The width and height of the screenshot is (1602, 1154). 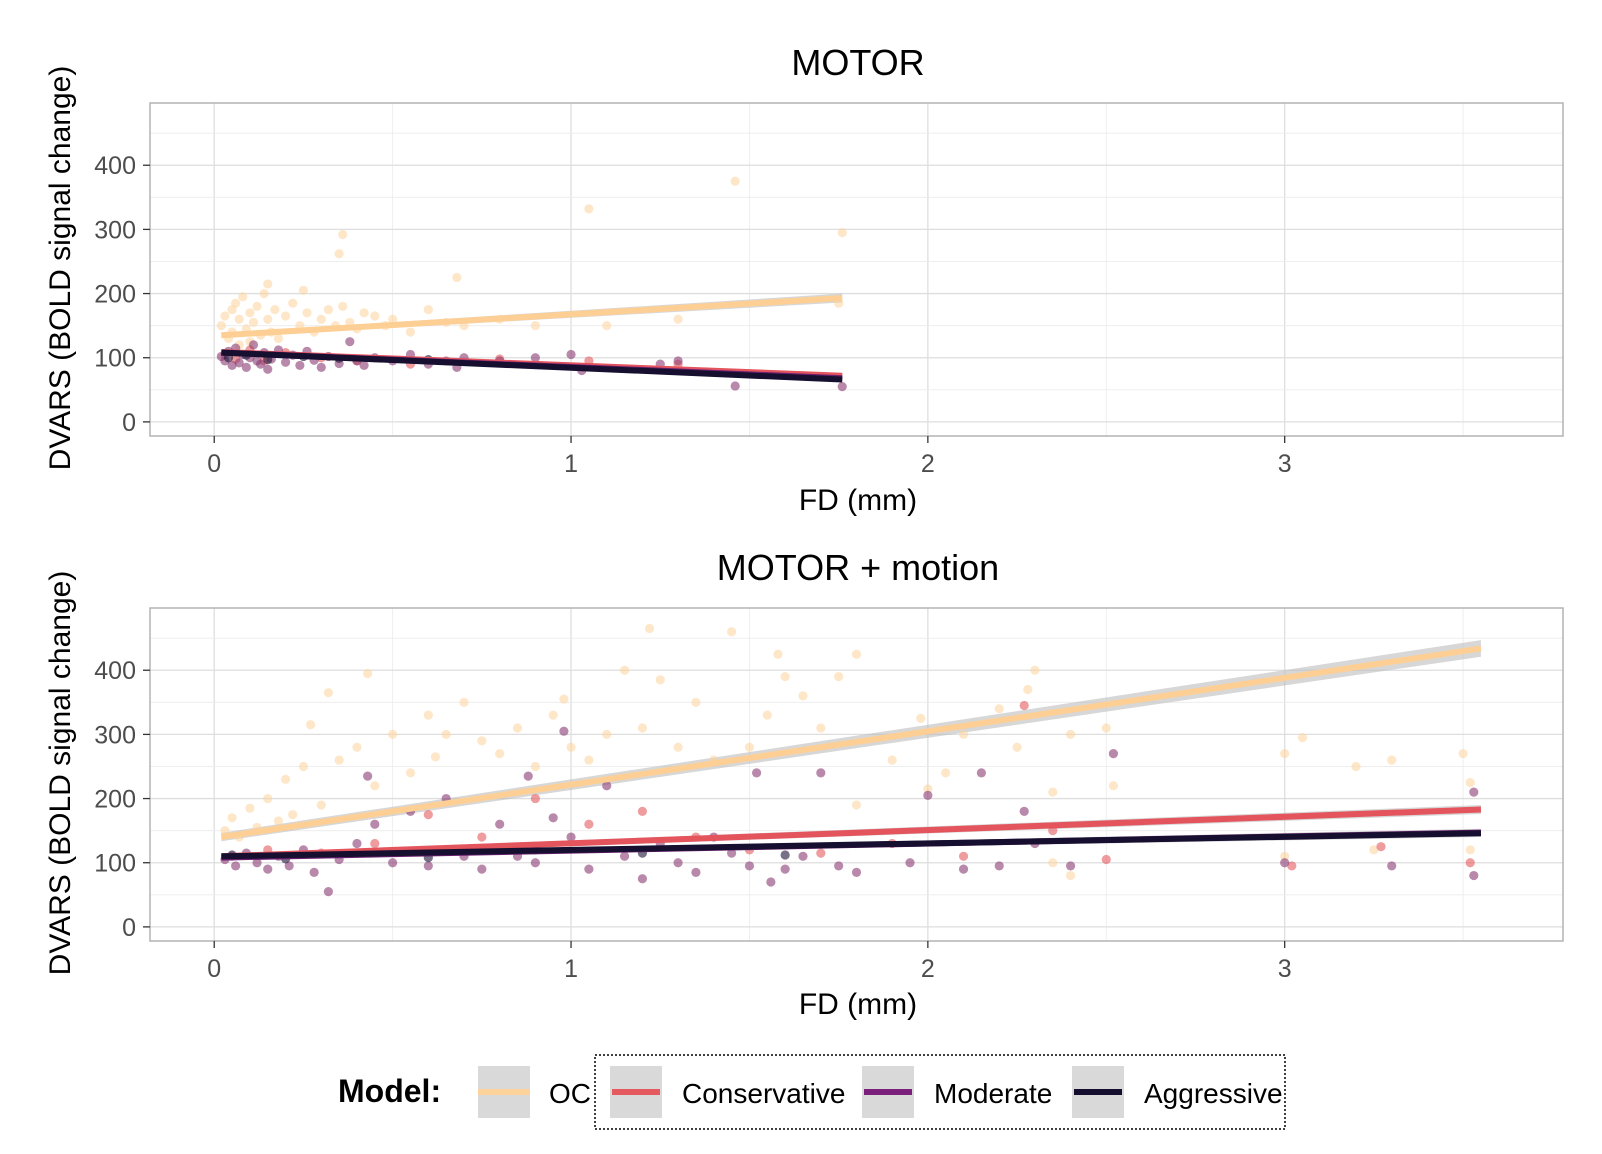 I want to click on y-tick-label: 200, so click(x=115, y=295).